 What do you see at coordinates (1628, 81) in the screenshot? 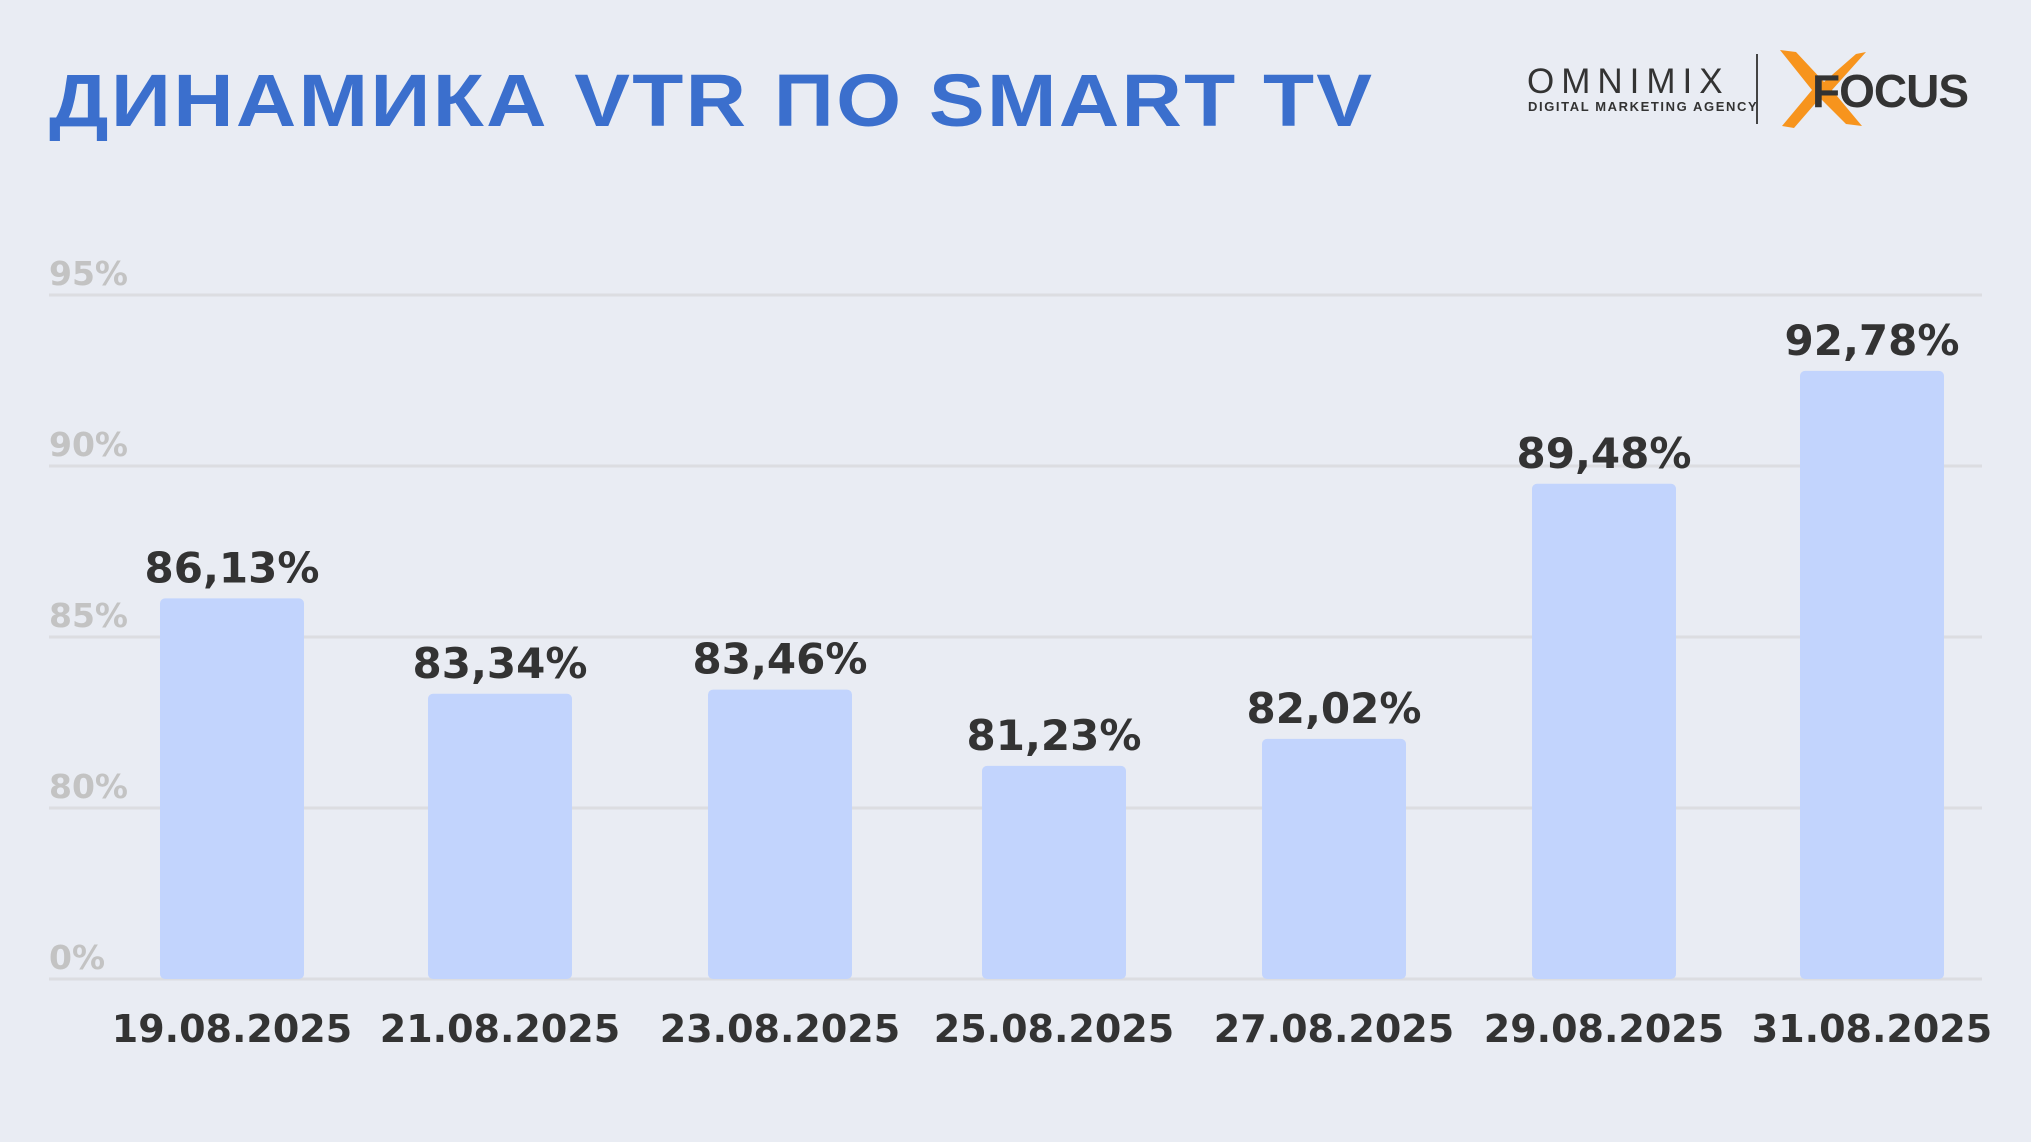
I see `logo-omnimix-text: OMNIMIX` at bounding box center [1628, 81].